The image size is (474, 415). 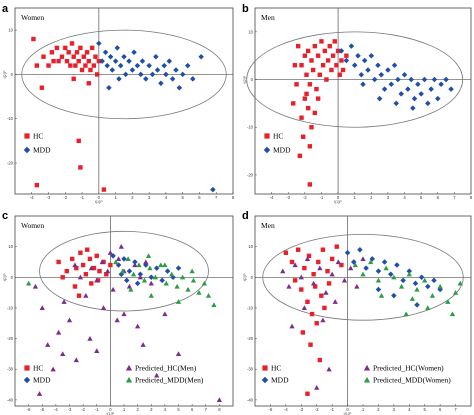 I want to click on legend-label: Predicted_MDD(Women), so click(x=412, y=380).